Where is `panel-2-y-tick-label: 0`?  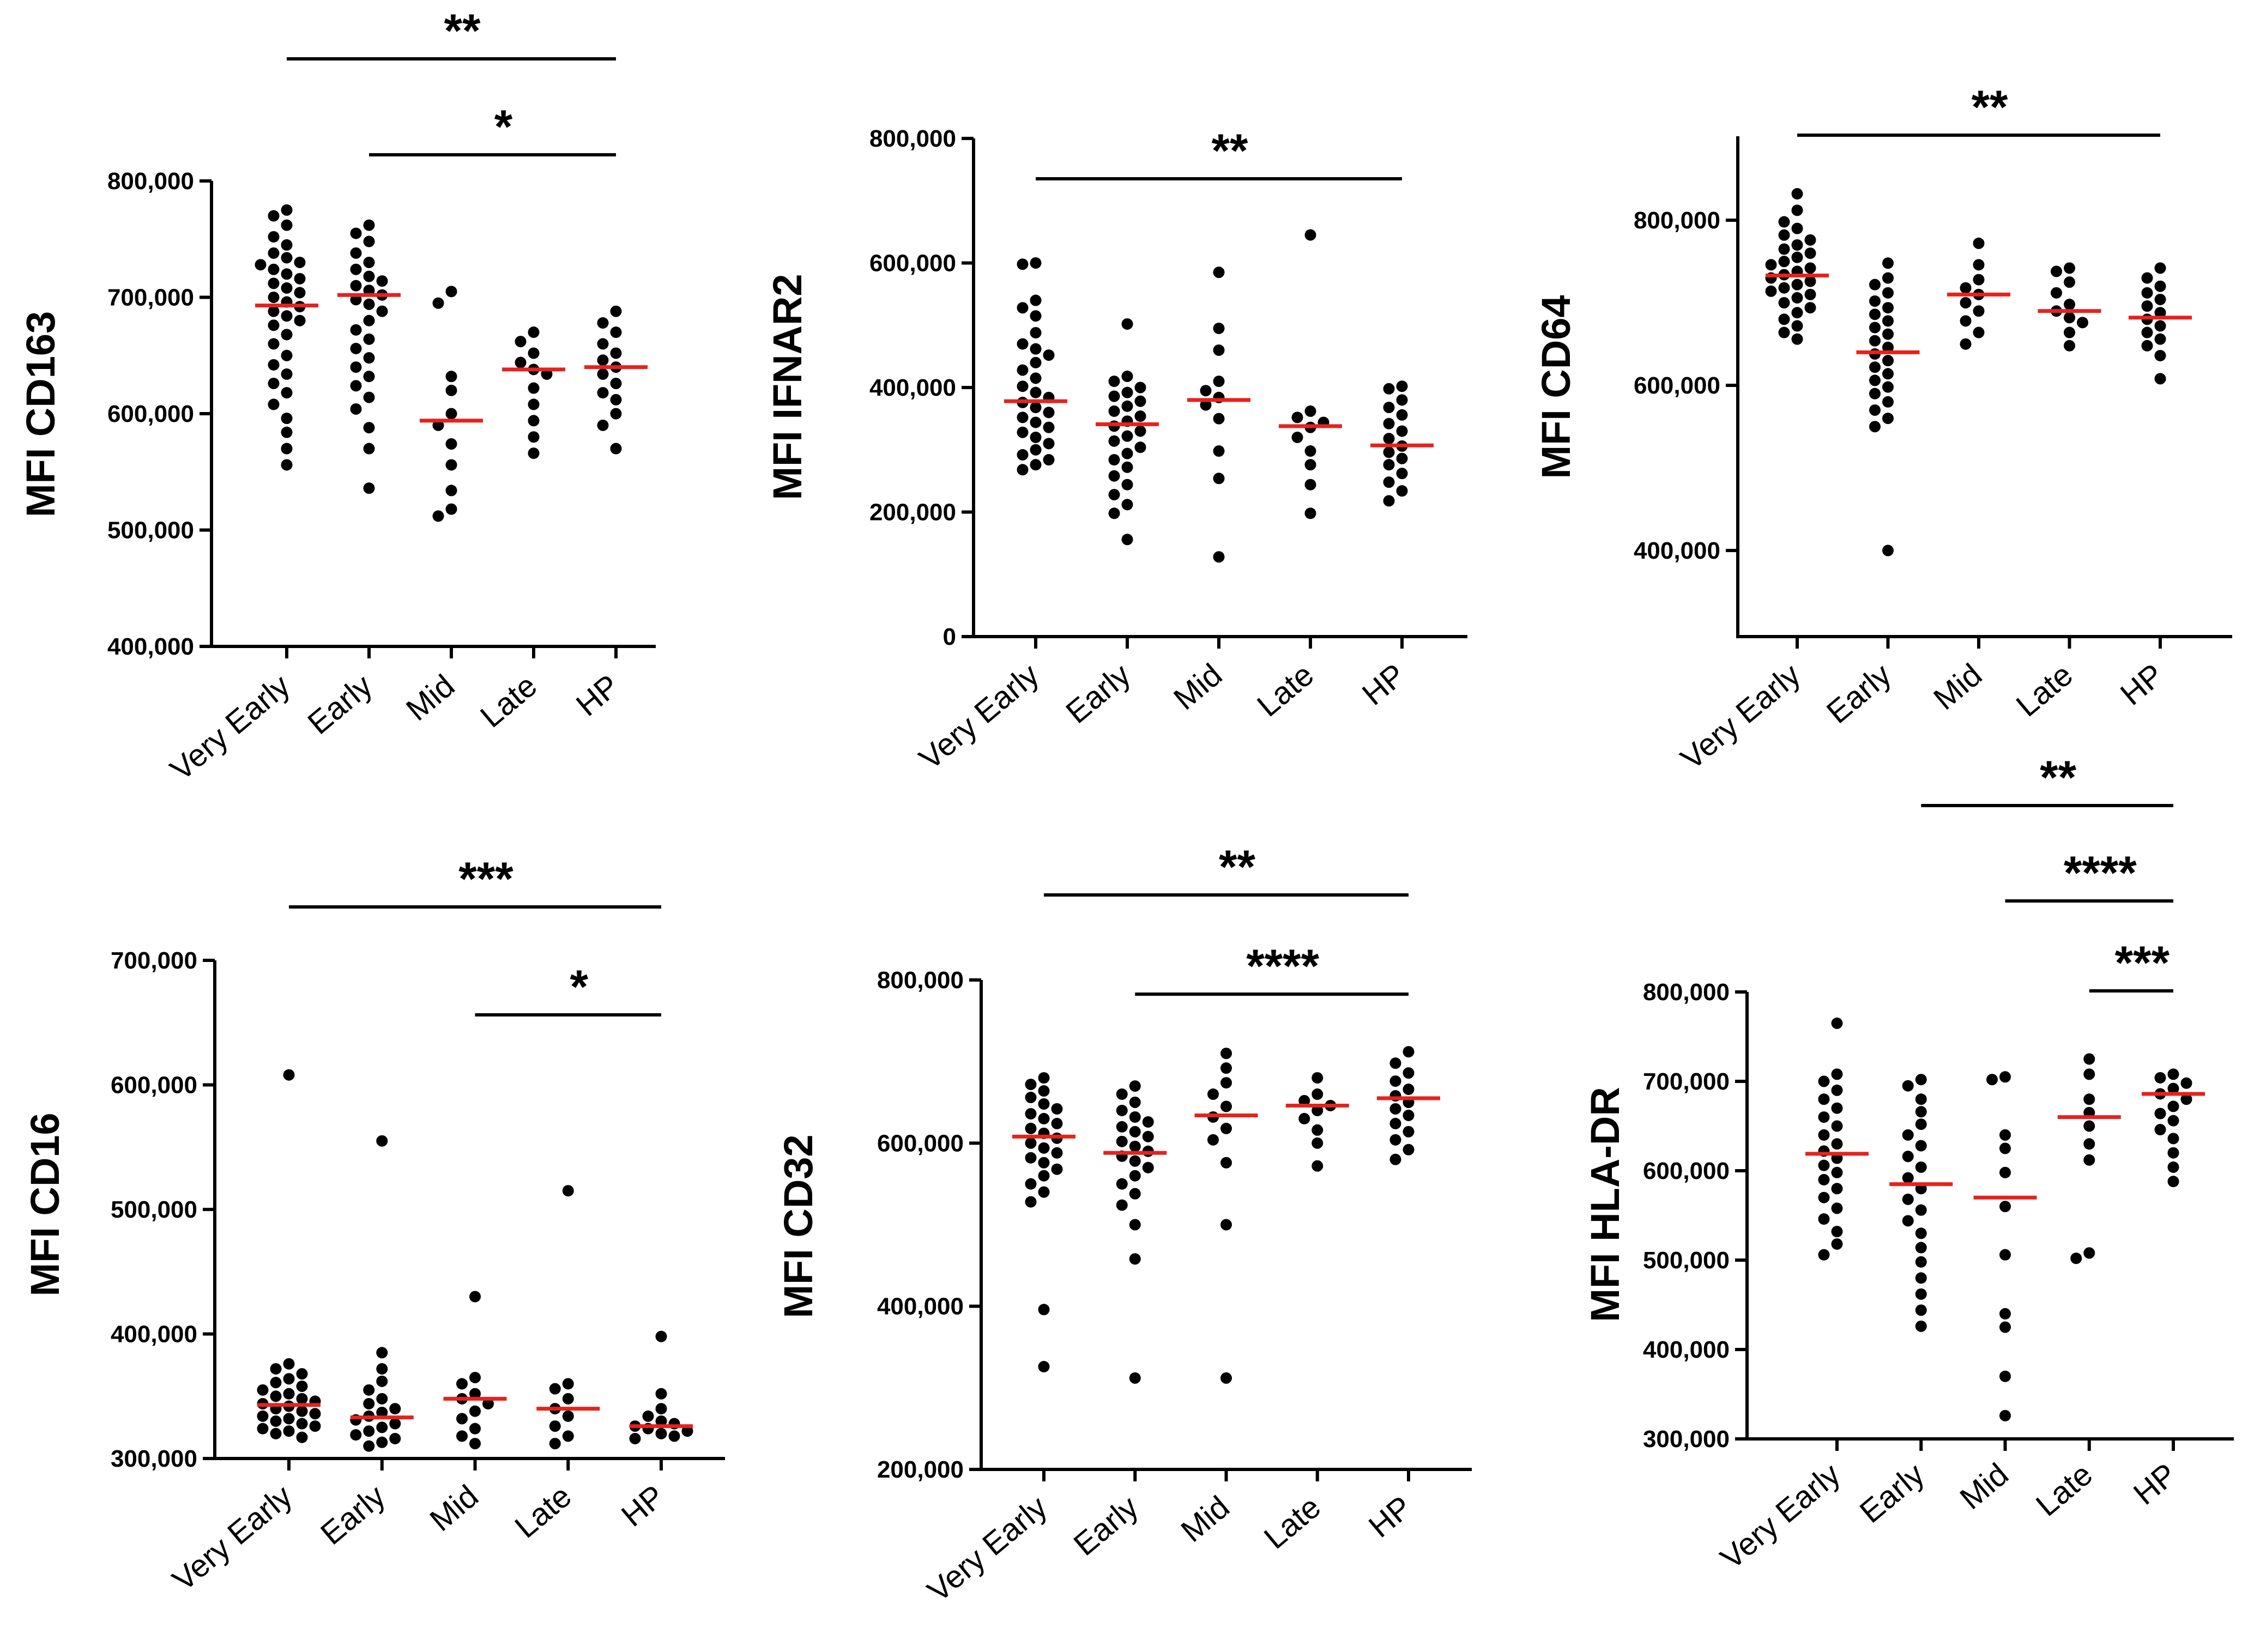
panel-2-y-tick-label: 0 is located at coordinates (949, 637).